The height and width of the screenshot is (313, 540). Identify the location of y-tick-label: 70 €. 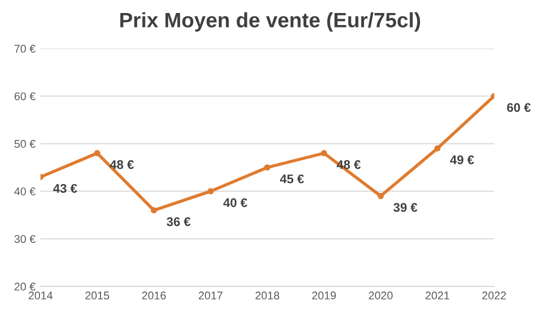
(25, 48).